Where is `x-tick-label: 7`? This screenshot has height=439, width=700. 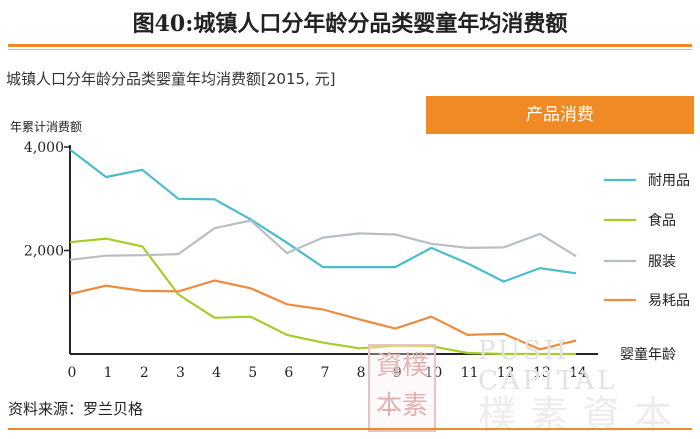 x-tick-label: 7 is located at coordinates (325, 373).